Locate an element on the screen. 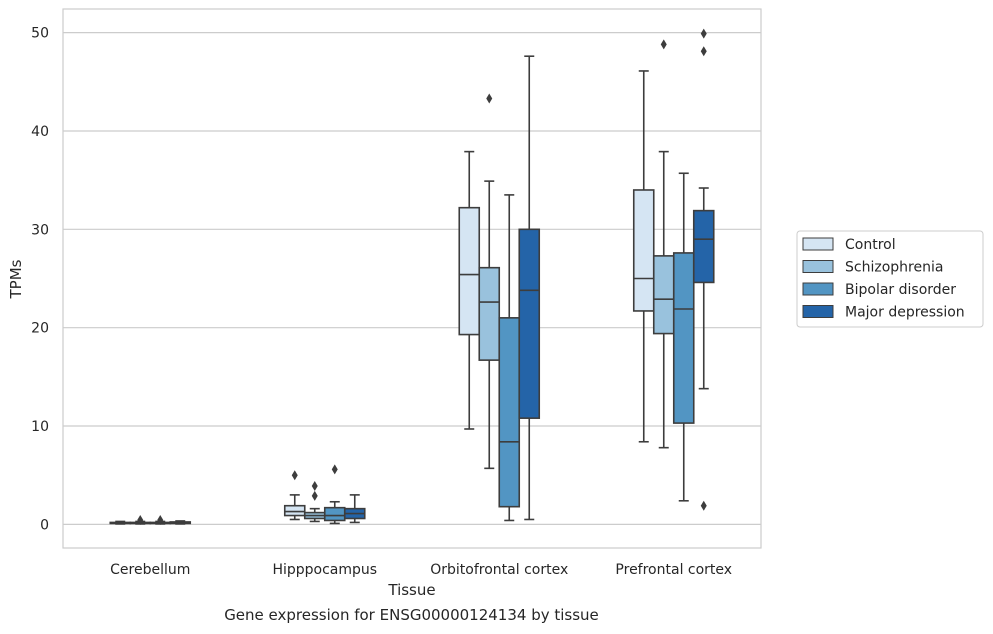  y-tick-label-0: 0 is located at coordinates (44, 525).